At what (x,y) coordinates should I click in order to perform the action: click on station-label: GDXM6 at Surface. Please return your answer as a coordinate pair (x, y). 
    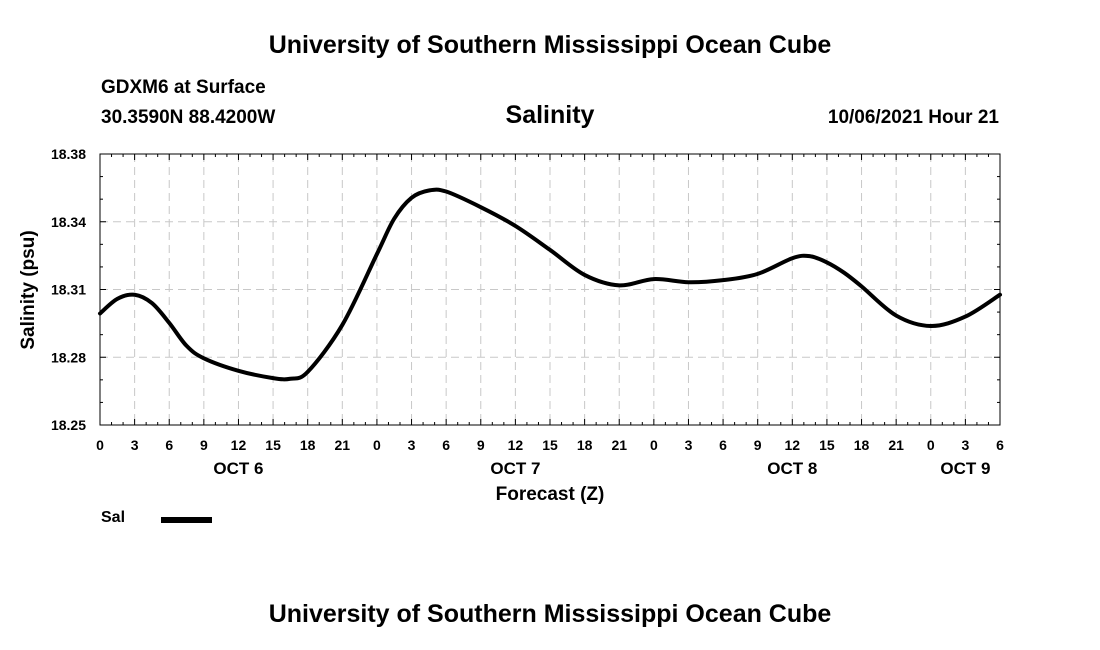
    Looking at the image, I should click on (183, 87).